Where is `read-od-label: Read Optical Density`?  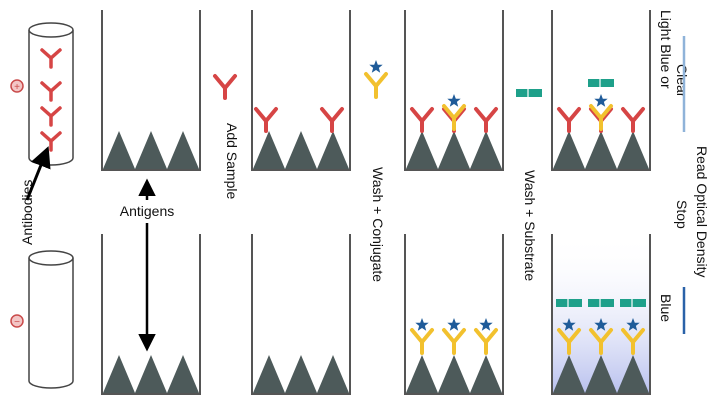 read-od-label: Read Optical Density is located at coordinates (702, 212).